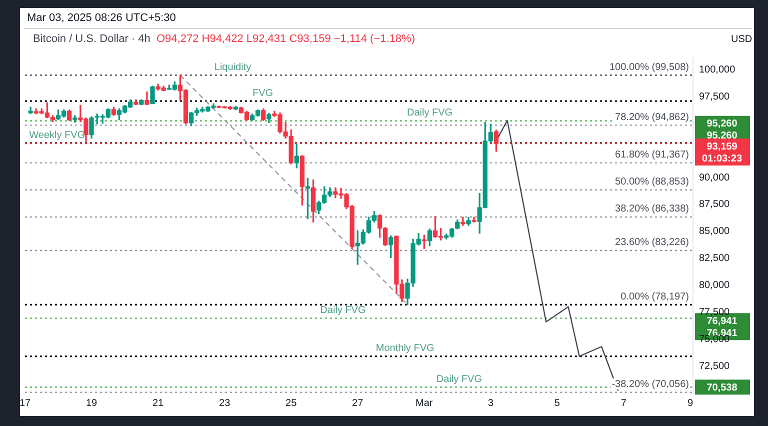  What do you see at coordinates (714, 204) in the screenshot?
I see `y-tick-label: 87,500` at bounding box center [714, 204].